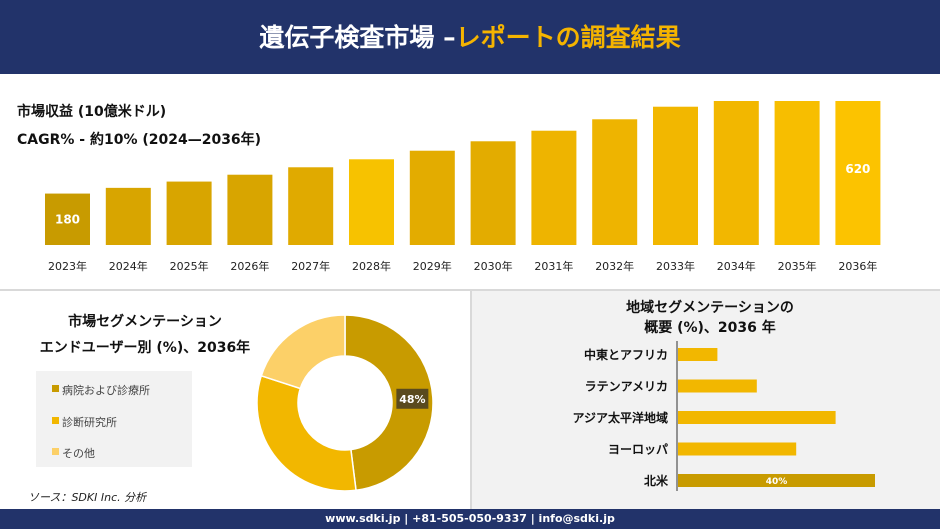  What do you see at coordinates (626, 387) in the screenshot?
I see `region-category-label: ラテンアメリカ` at bounding box center [626, 387].